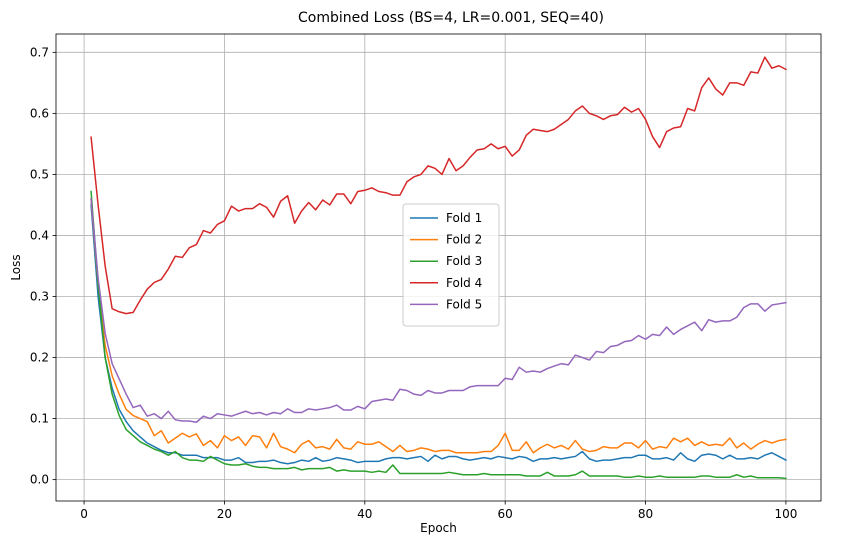 The width and height of the screenshot is (846, 545). What do you see at coordinates (39, 52) in the screenshot?
I see `y-tick-label: 0.7` at bounding box center [39, 52].